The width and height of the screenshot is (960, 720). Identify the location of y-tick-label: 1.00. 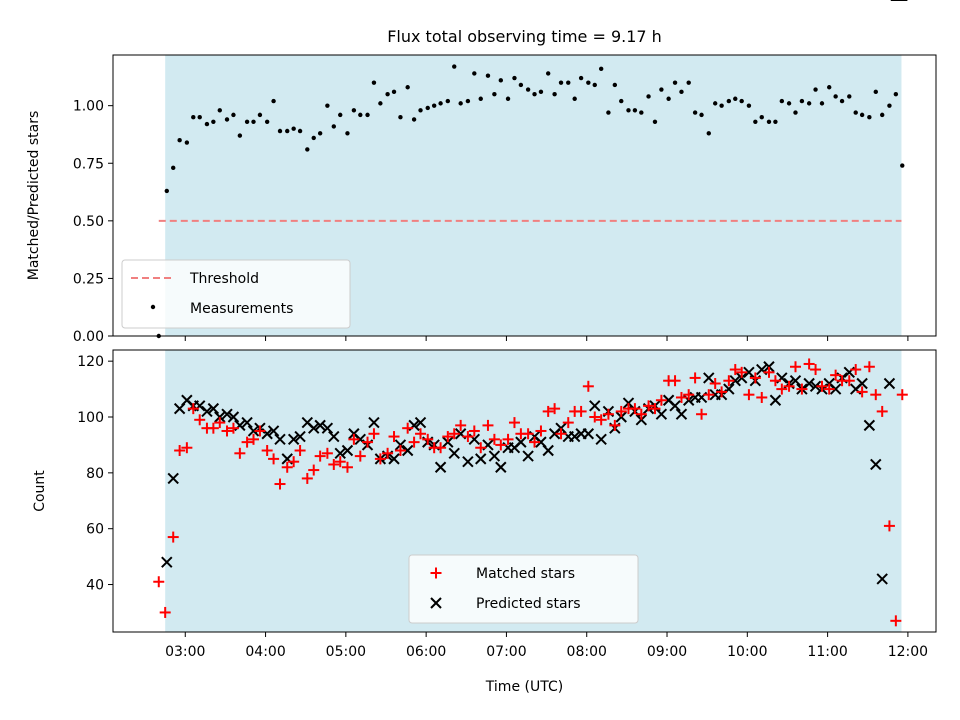
(88, 107).